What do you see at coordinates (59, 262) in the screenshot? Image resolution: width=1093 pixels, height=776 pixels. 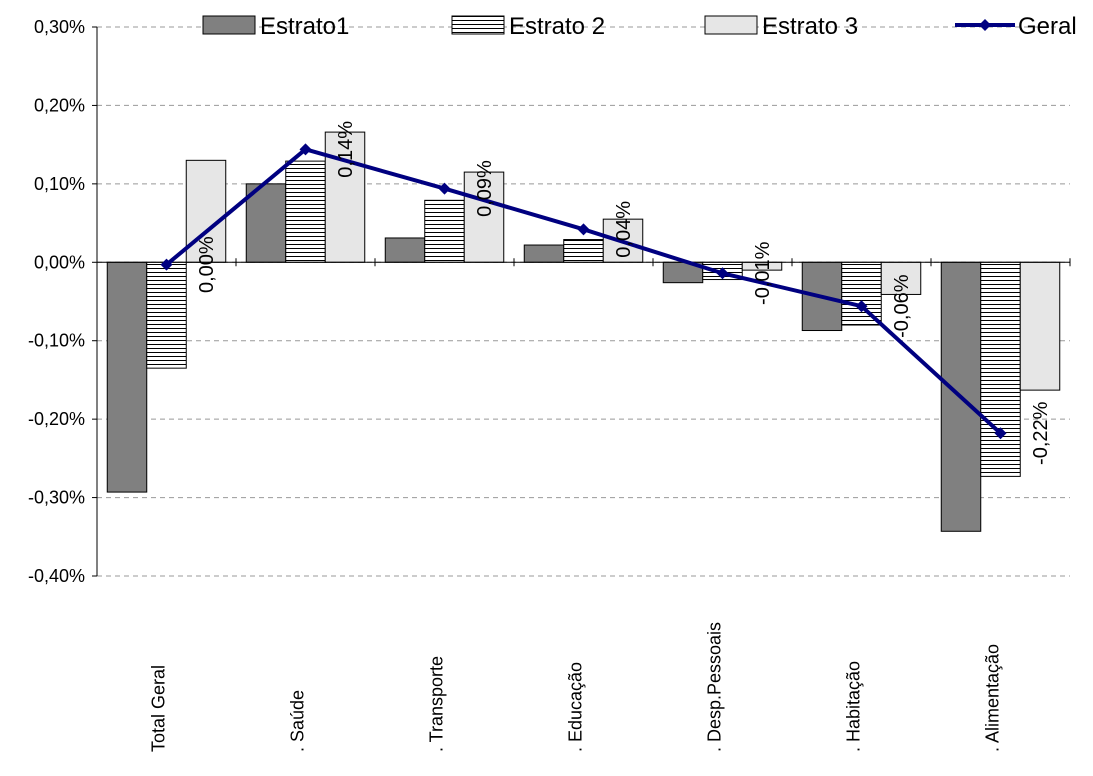 I see `y-tick-label: 0,00%` at bounding box center [59, 262].